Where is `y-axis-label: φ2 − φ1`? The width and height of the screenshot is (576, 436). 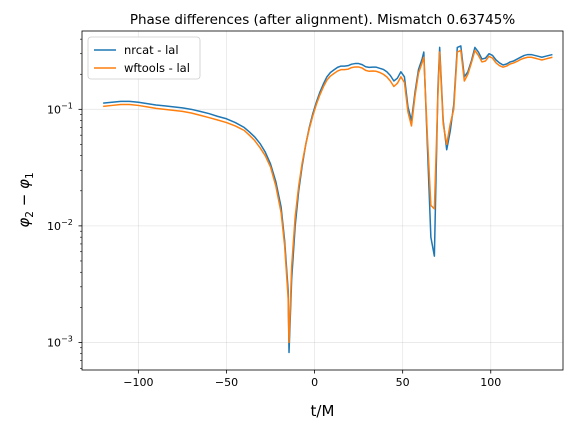 y-axis-label: φ2 − φ1 is located at coordinates (25, 199).